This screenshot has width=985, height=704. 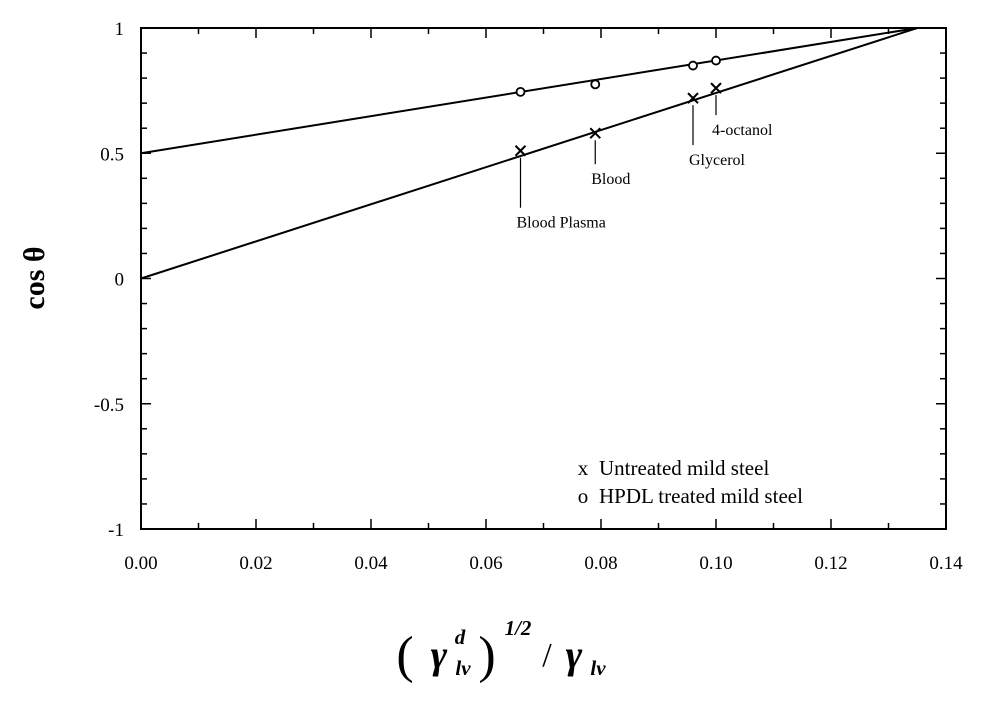 I want to click on y-tick-label: -1, so click(x=116, y=530).